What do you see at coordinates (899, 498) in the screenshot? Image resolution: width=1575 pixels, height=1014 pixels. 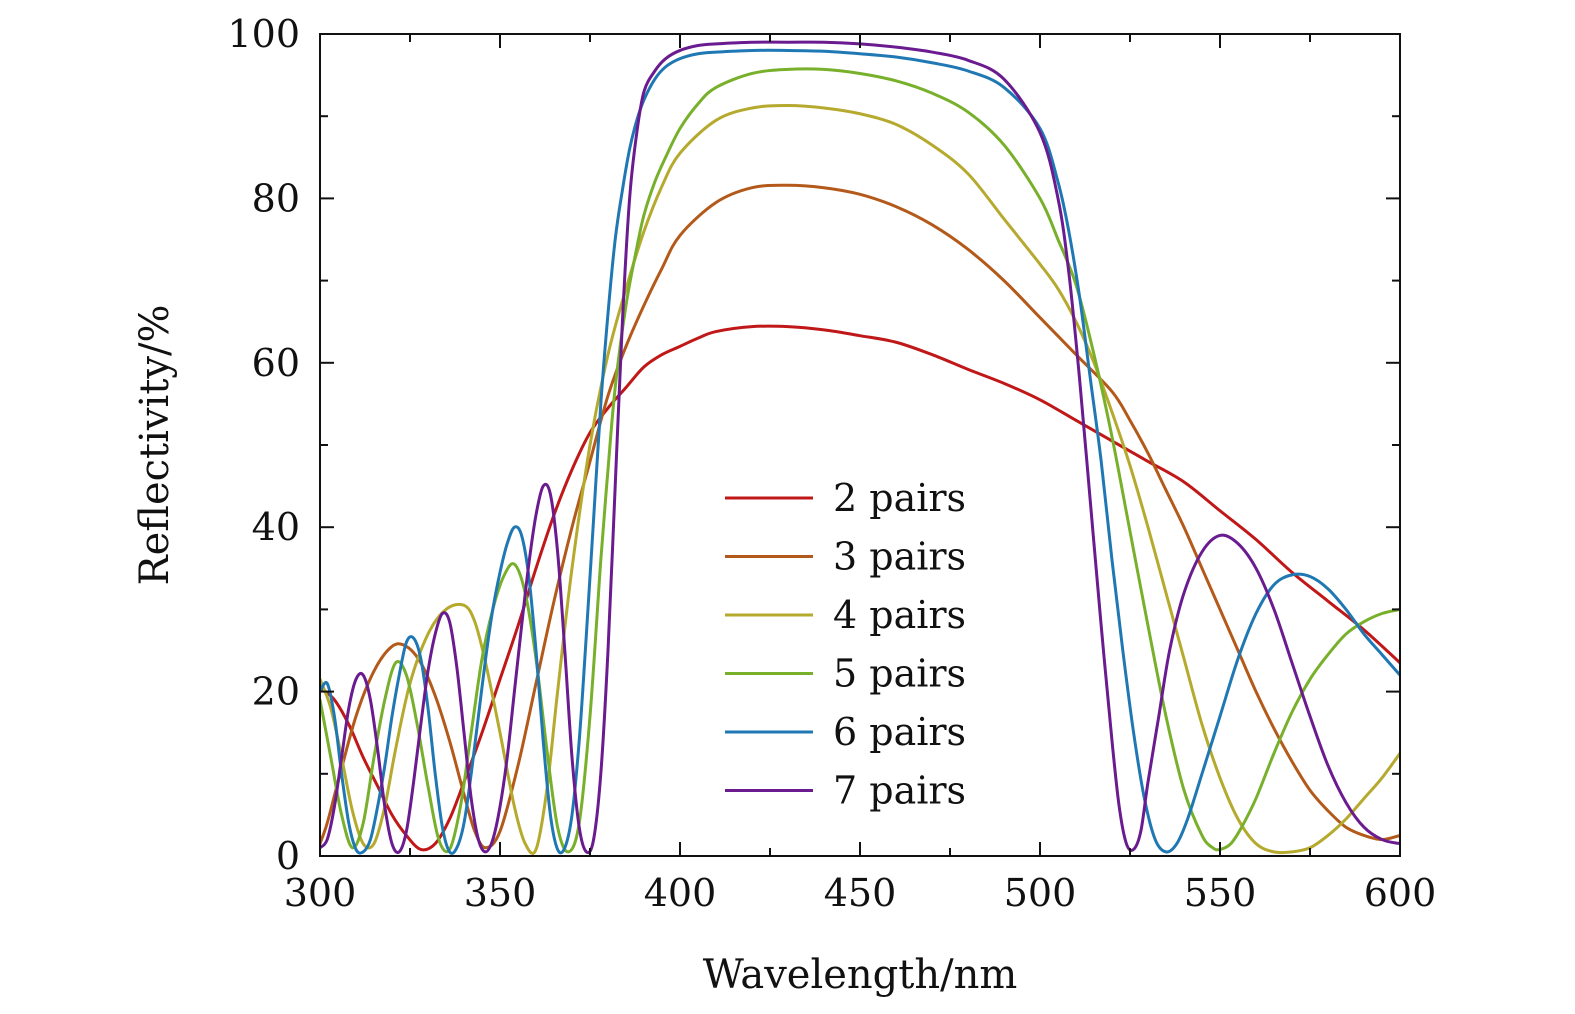 I see `legend-label: 2 pairs` at bounding box center [899, 498].